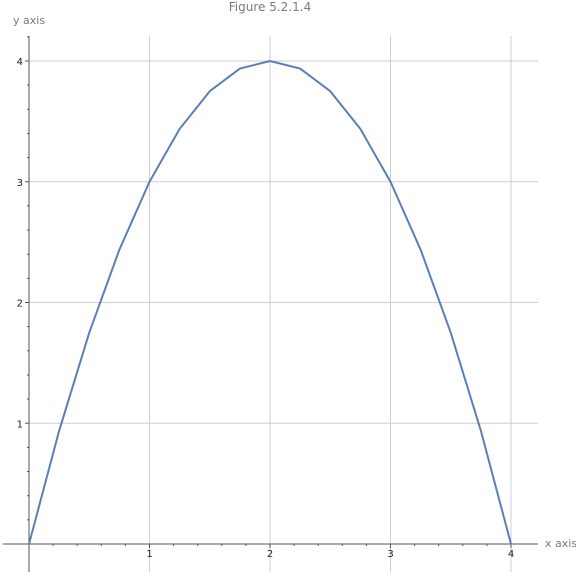 The image size is (576, 573). Describe the element at coordinates (390, 554) in the screenshot. I see `x-tick-label: 3` at that location.